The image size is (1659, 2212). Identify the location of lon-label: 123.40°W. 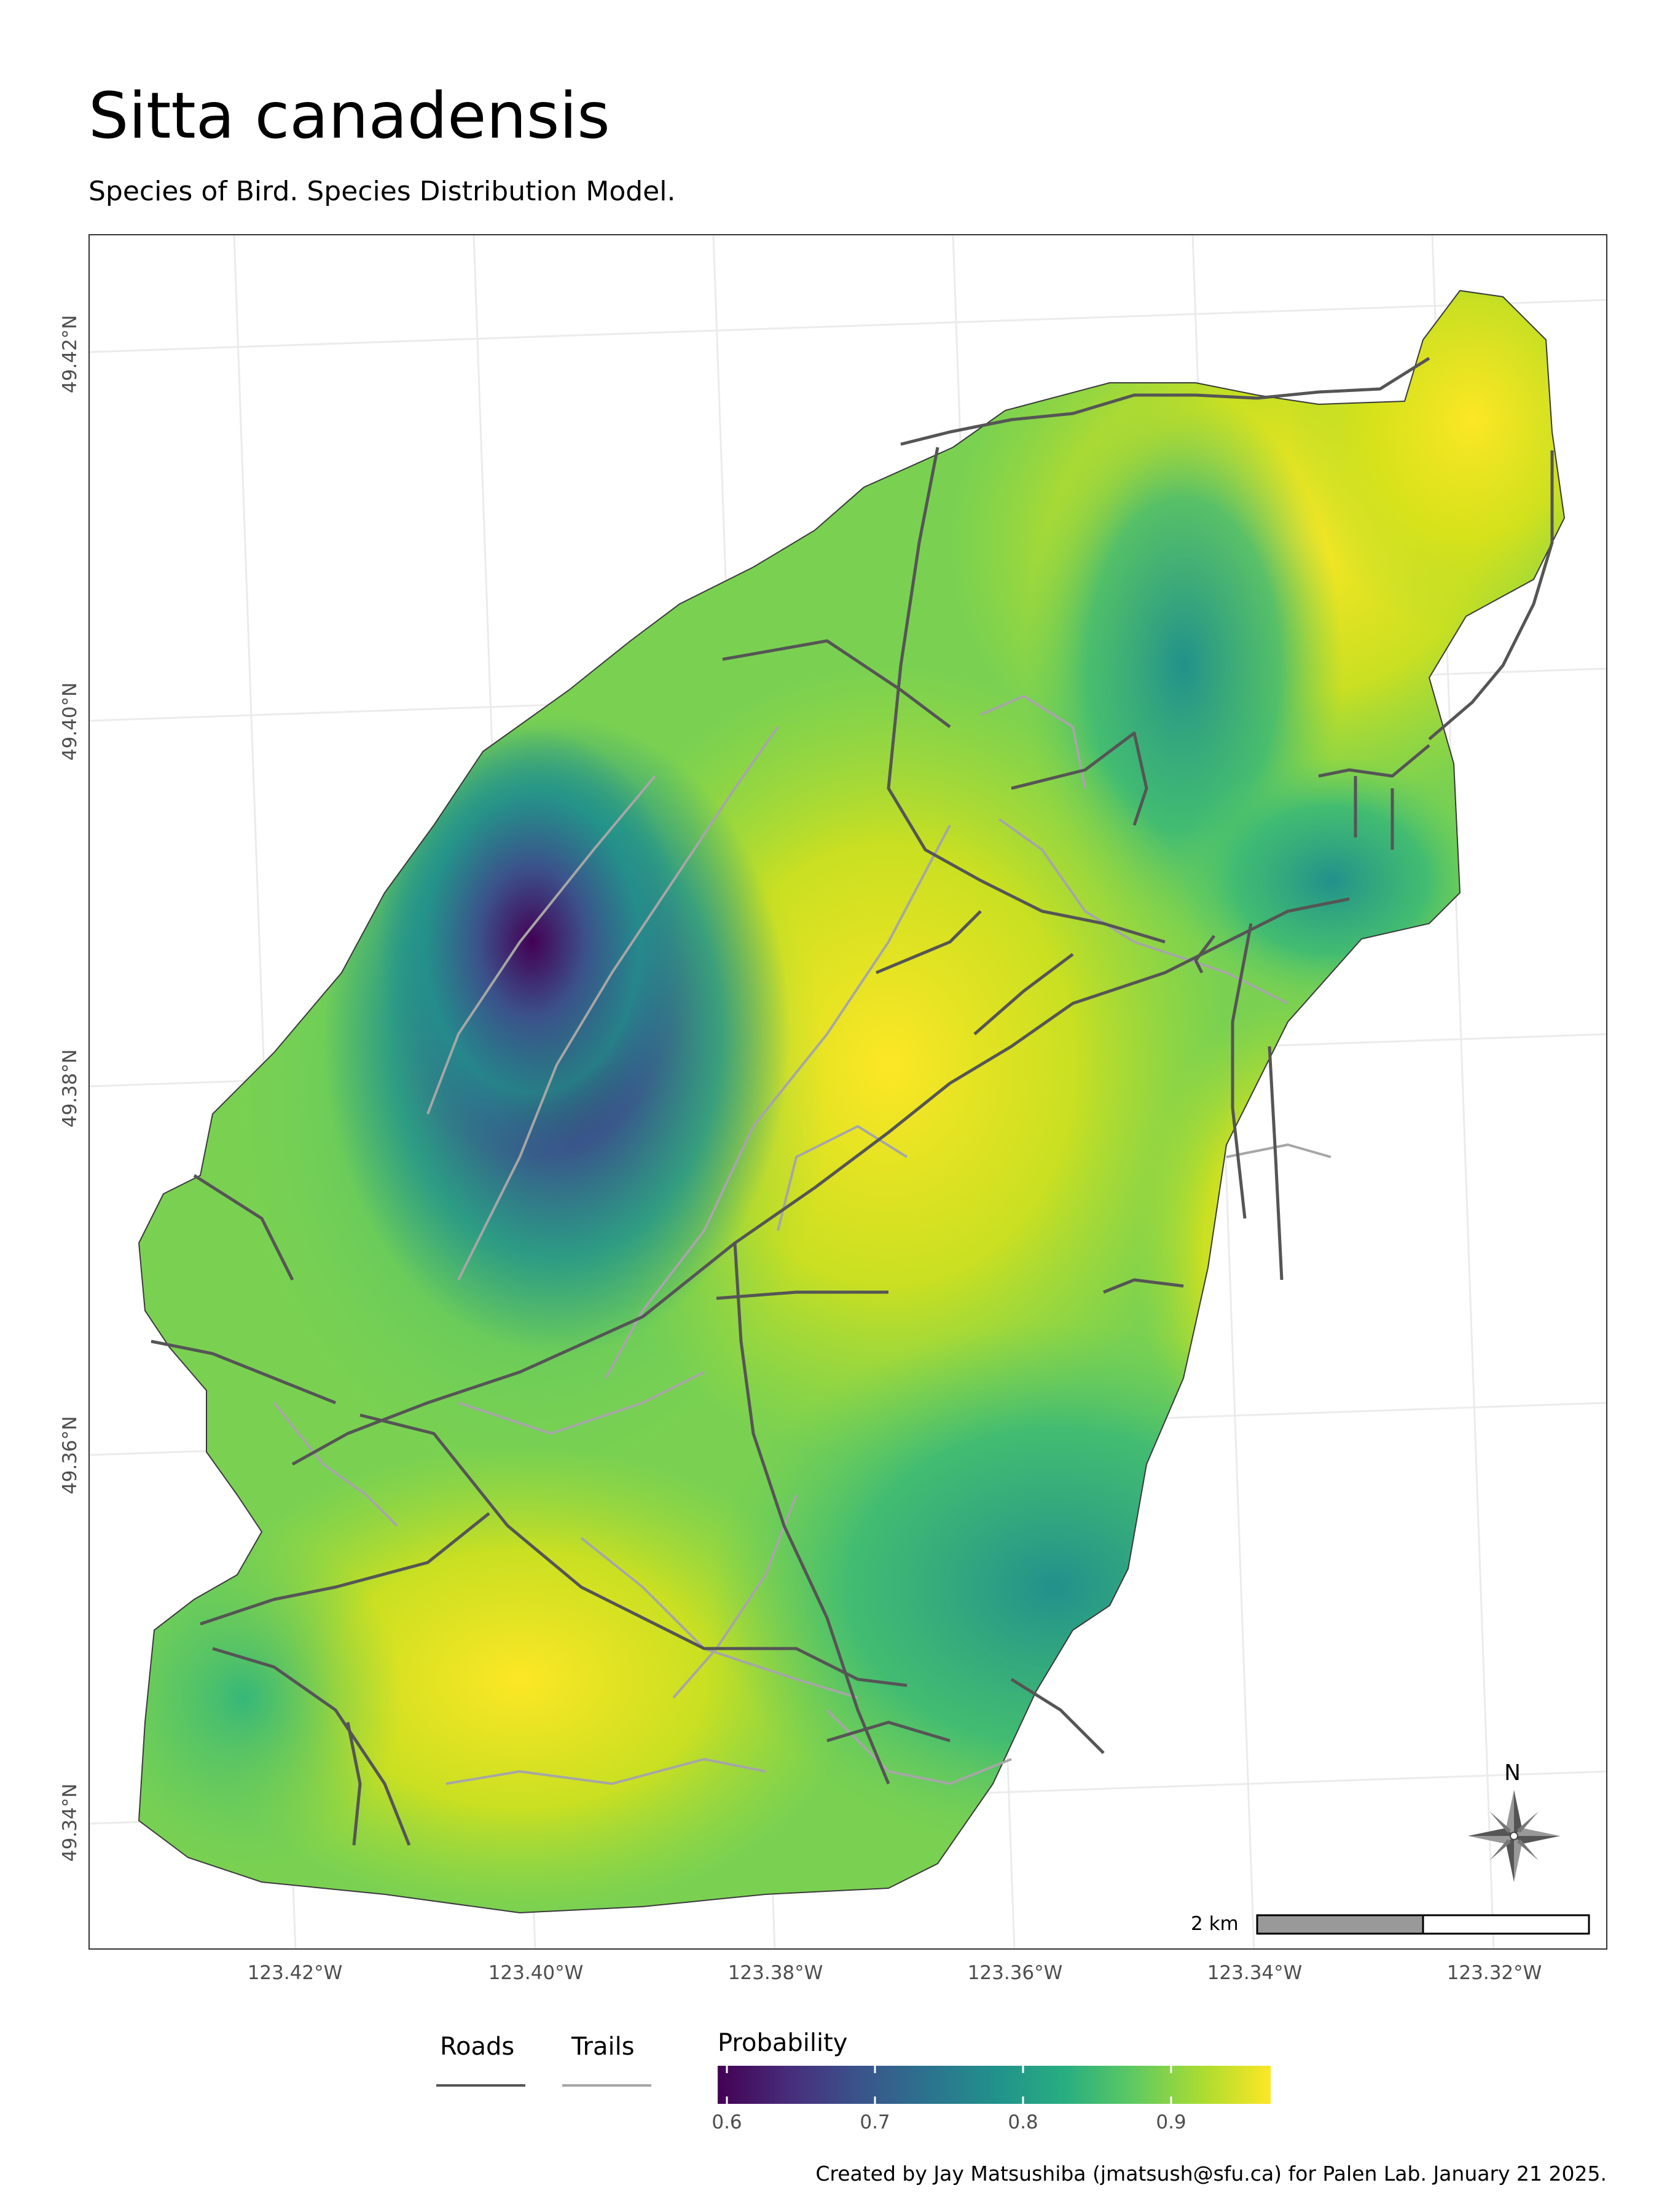
(536, 1973).